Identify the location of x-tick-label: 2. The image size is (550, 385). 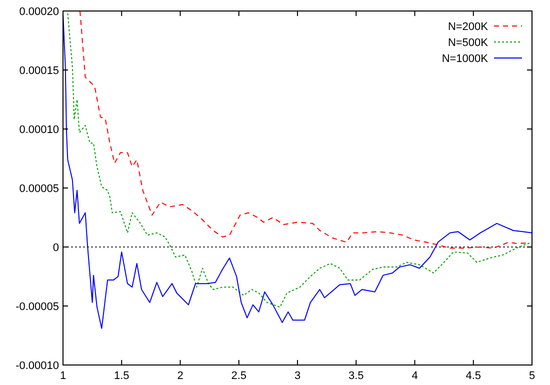
(180, 376).